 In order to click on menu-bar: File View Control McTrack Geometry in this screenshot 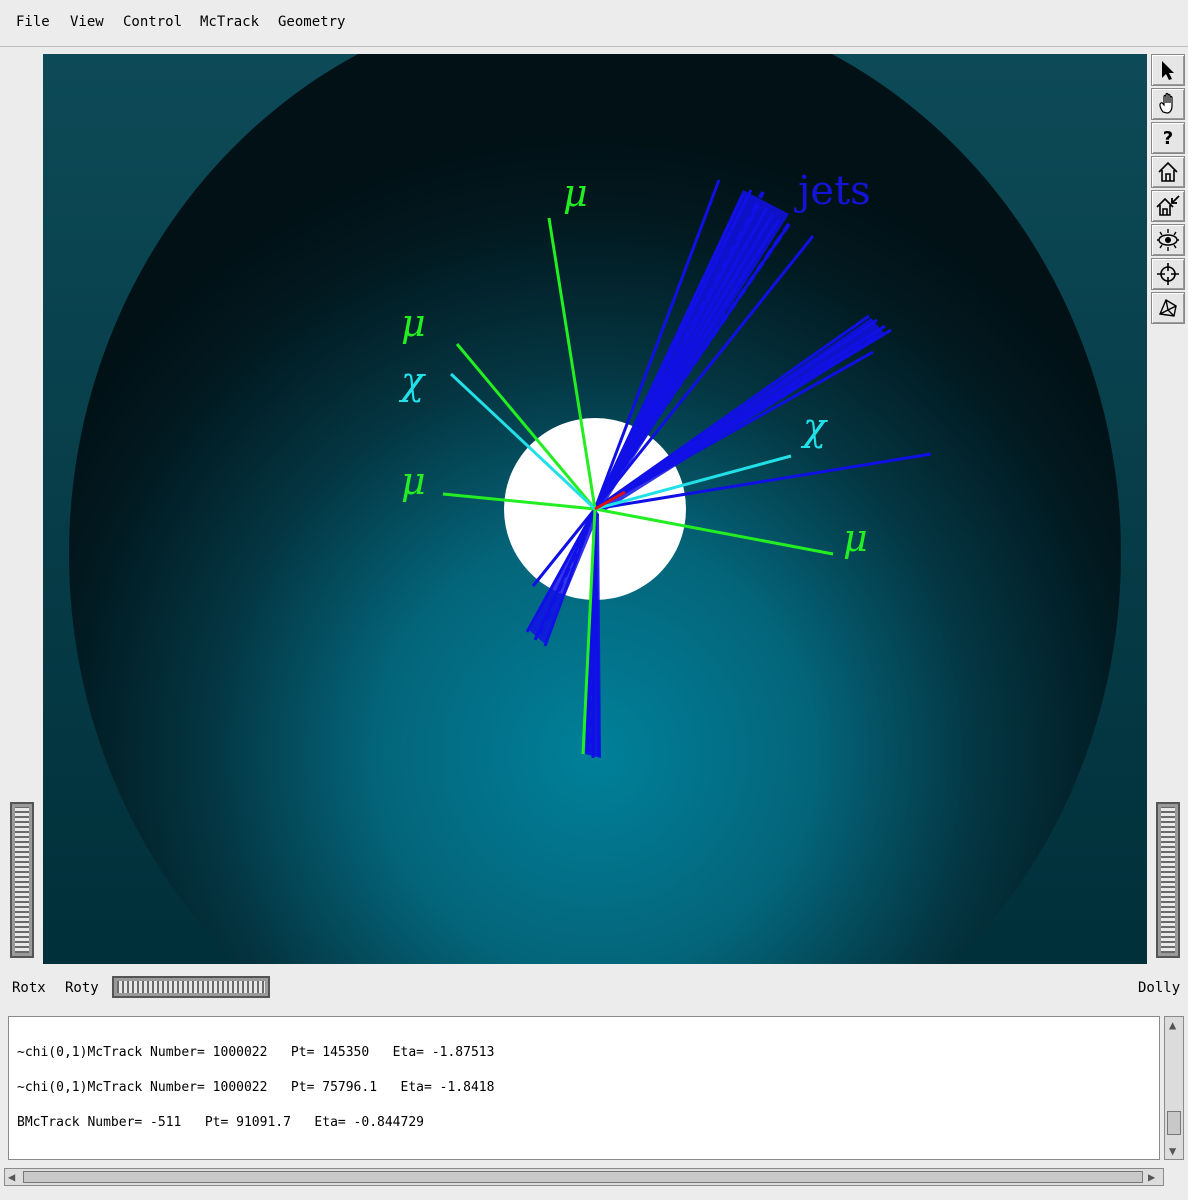, I will do `click(594, 23)`.